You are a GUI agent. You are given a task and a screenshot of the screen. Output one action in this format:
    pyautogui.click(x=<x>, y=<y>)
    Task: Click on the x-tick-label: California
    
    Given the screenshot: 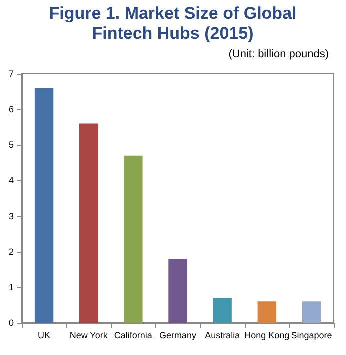 What is the action you would take?
    pyautogui.click(x=133, y=335)
    